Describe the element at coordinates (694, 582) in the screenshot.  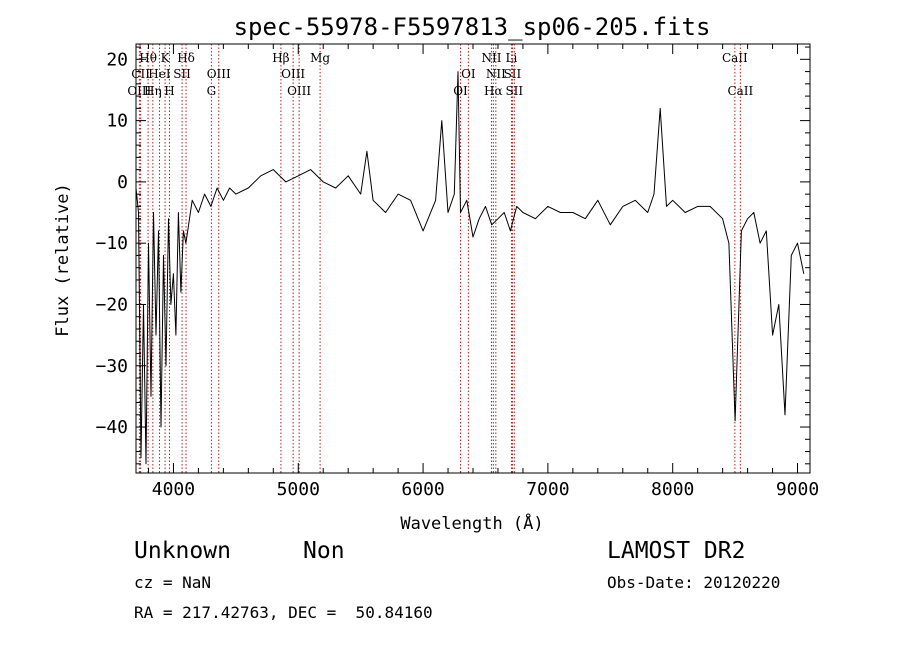
I see `obs-date: Obs-Date: 20120220` at that location.